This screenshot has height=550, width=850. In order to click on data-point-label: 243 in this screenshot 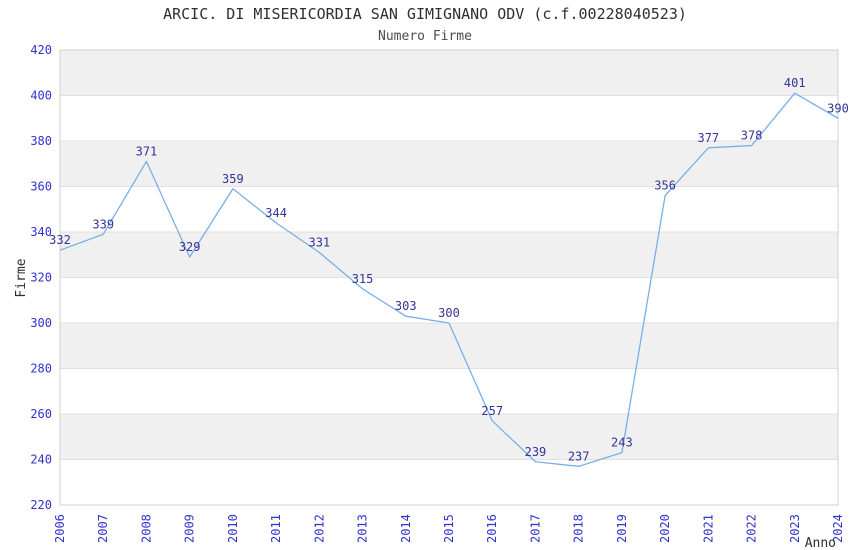, I will do `click(622, 443)`.